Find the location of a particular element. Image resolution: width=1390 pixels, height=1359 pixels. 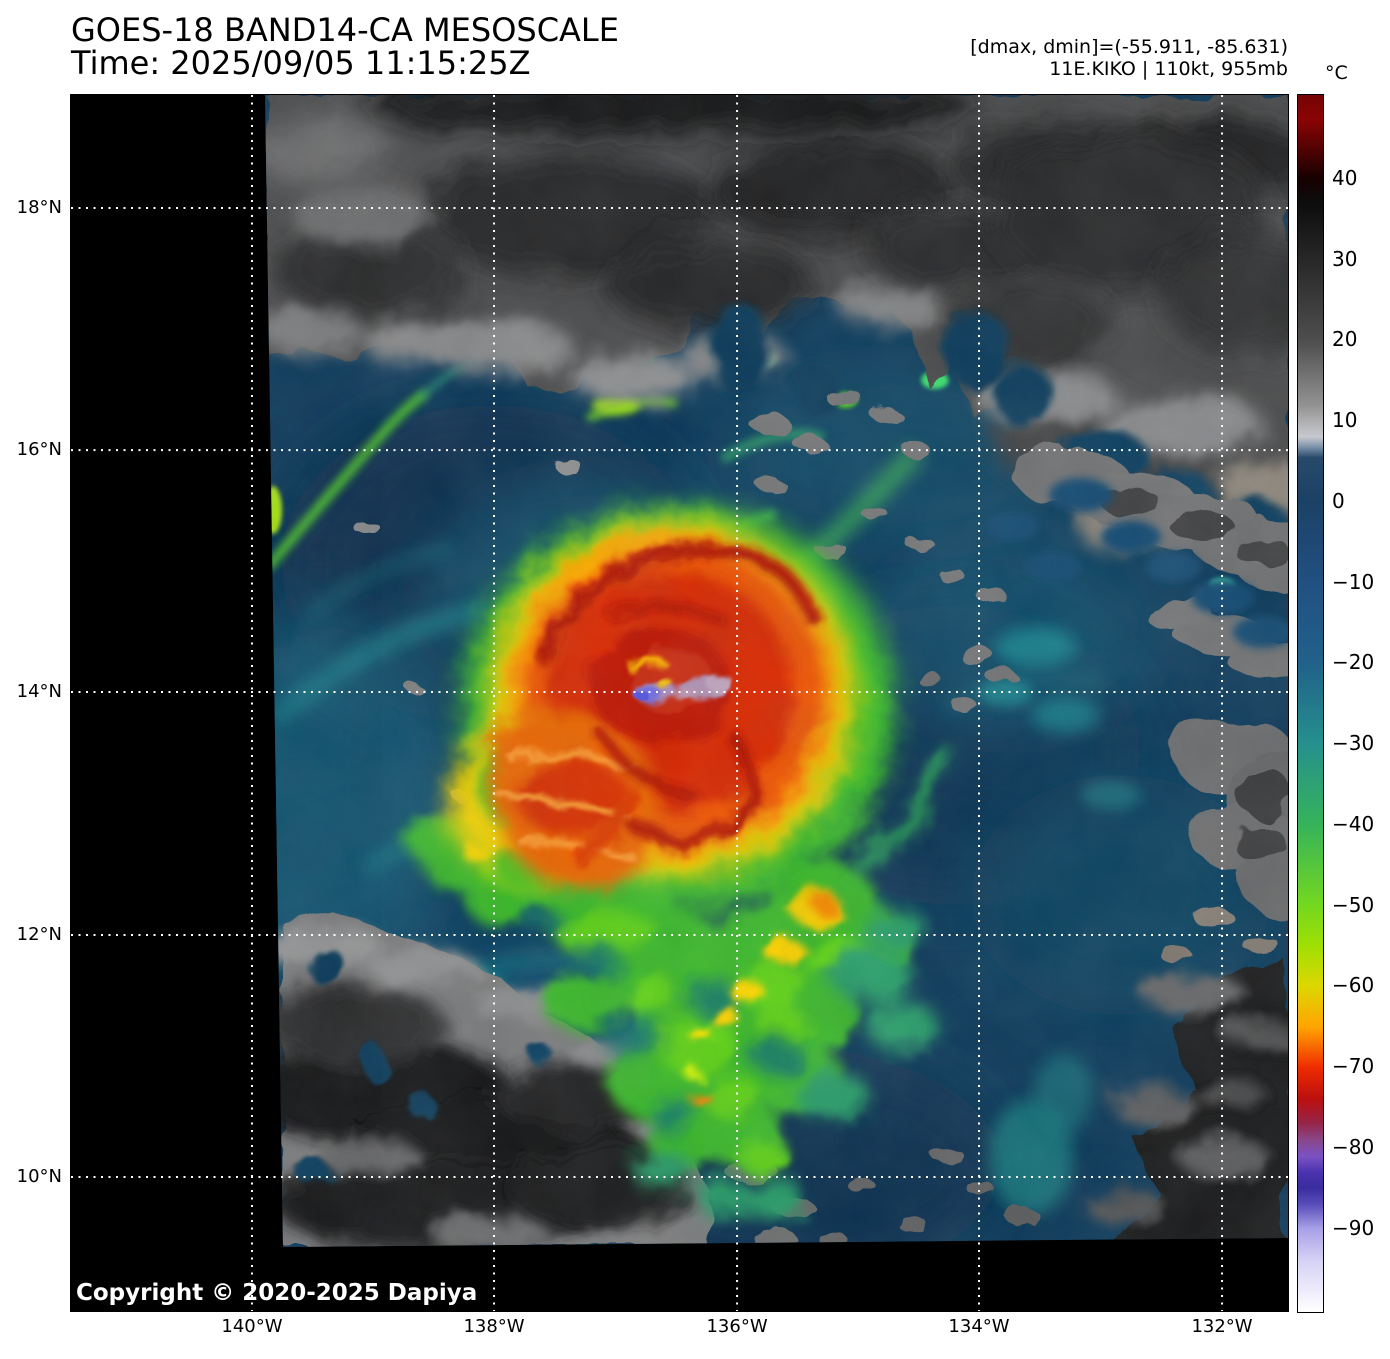

lon-label: 134°W is located at coordinates (979, 1326).